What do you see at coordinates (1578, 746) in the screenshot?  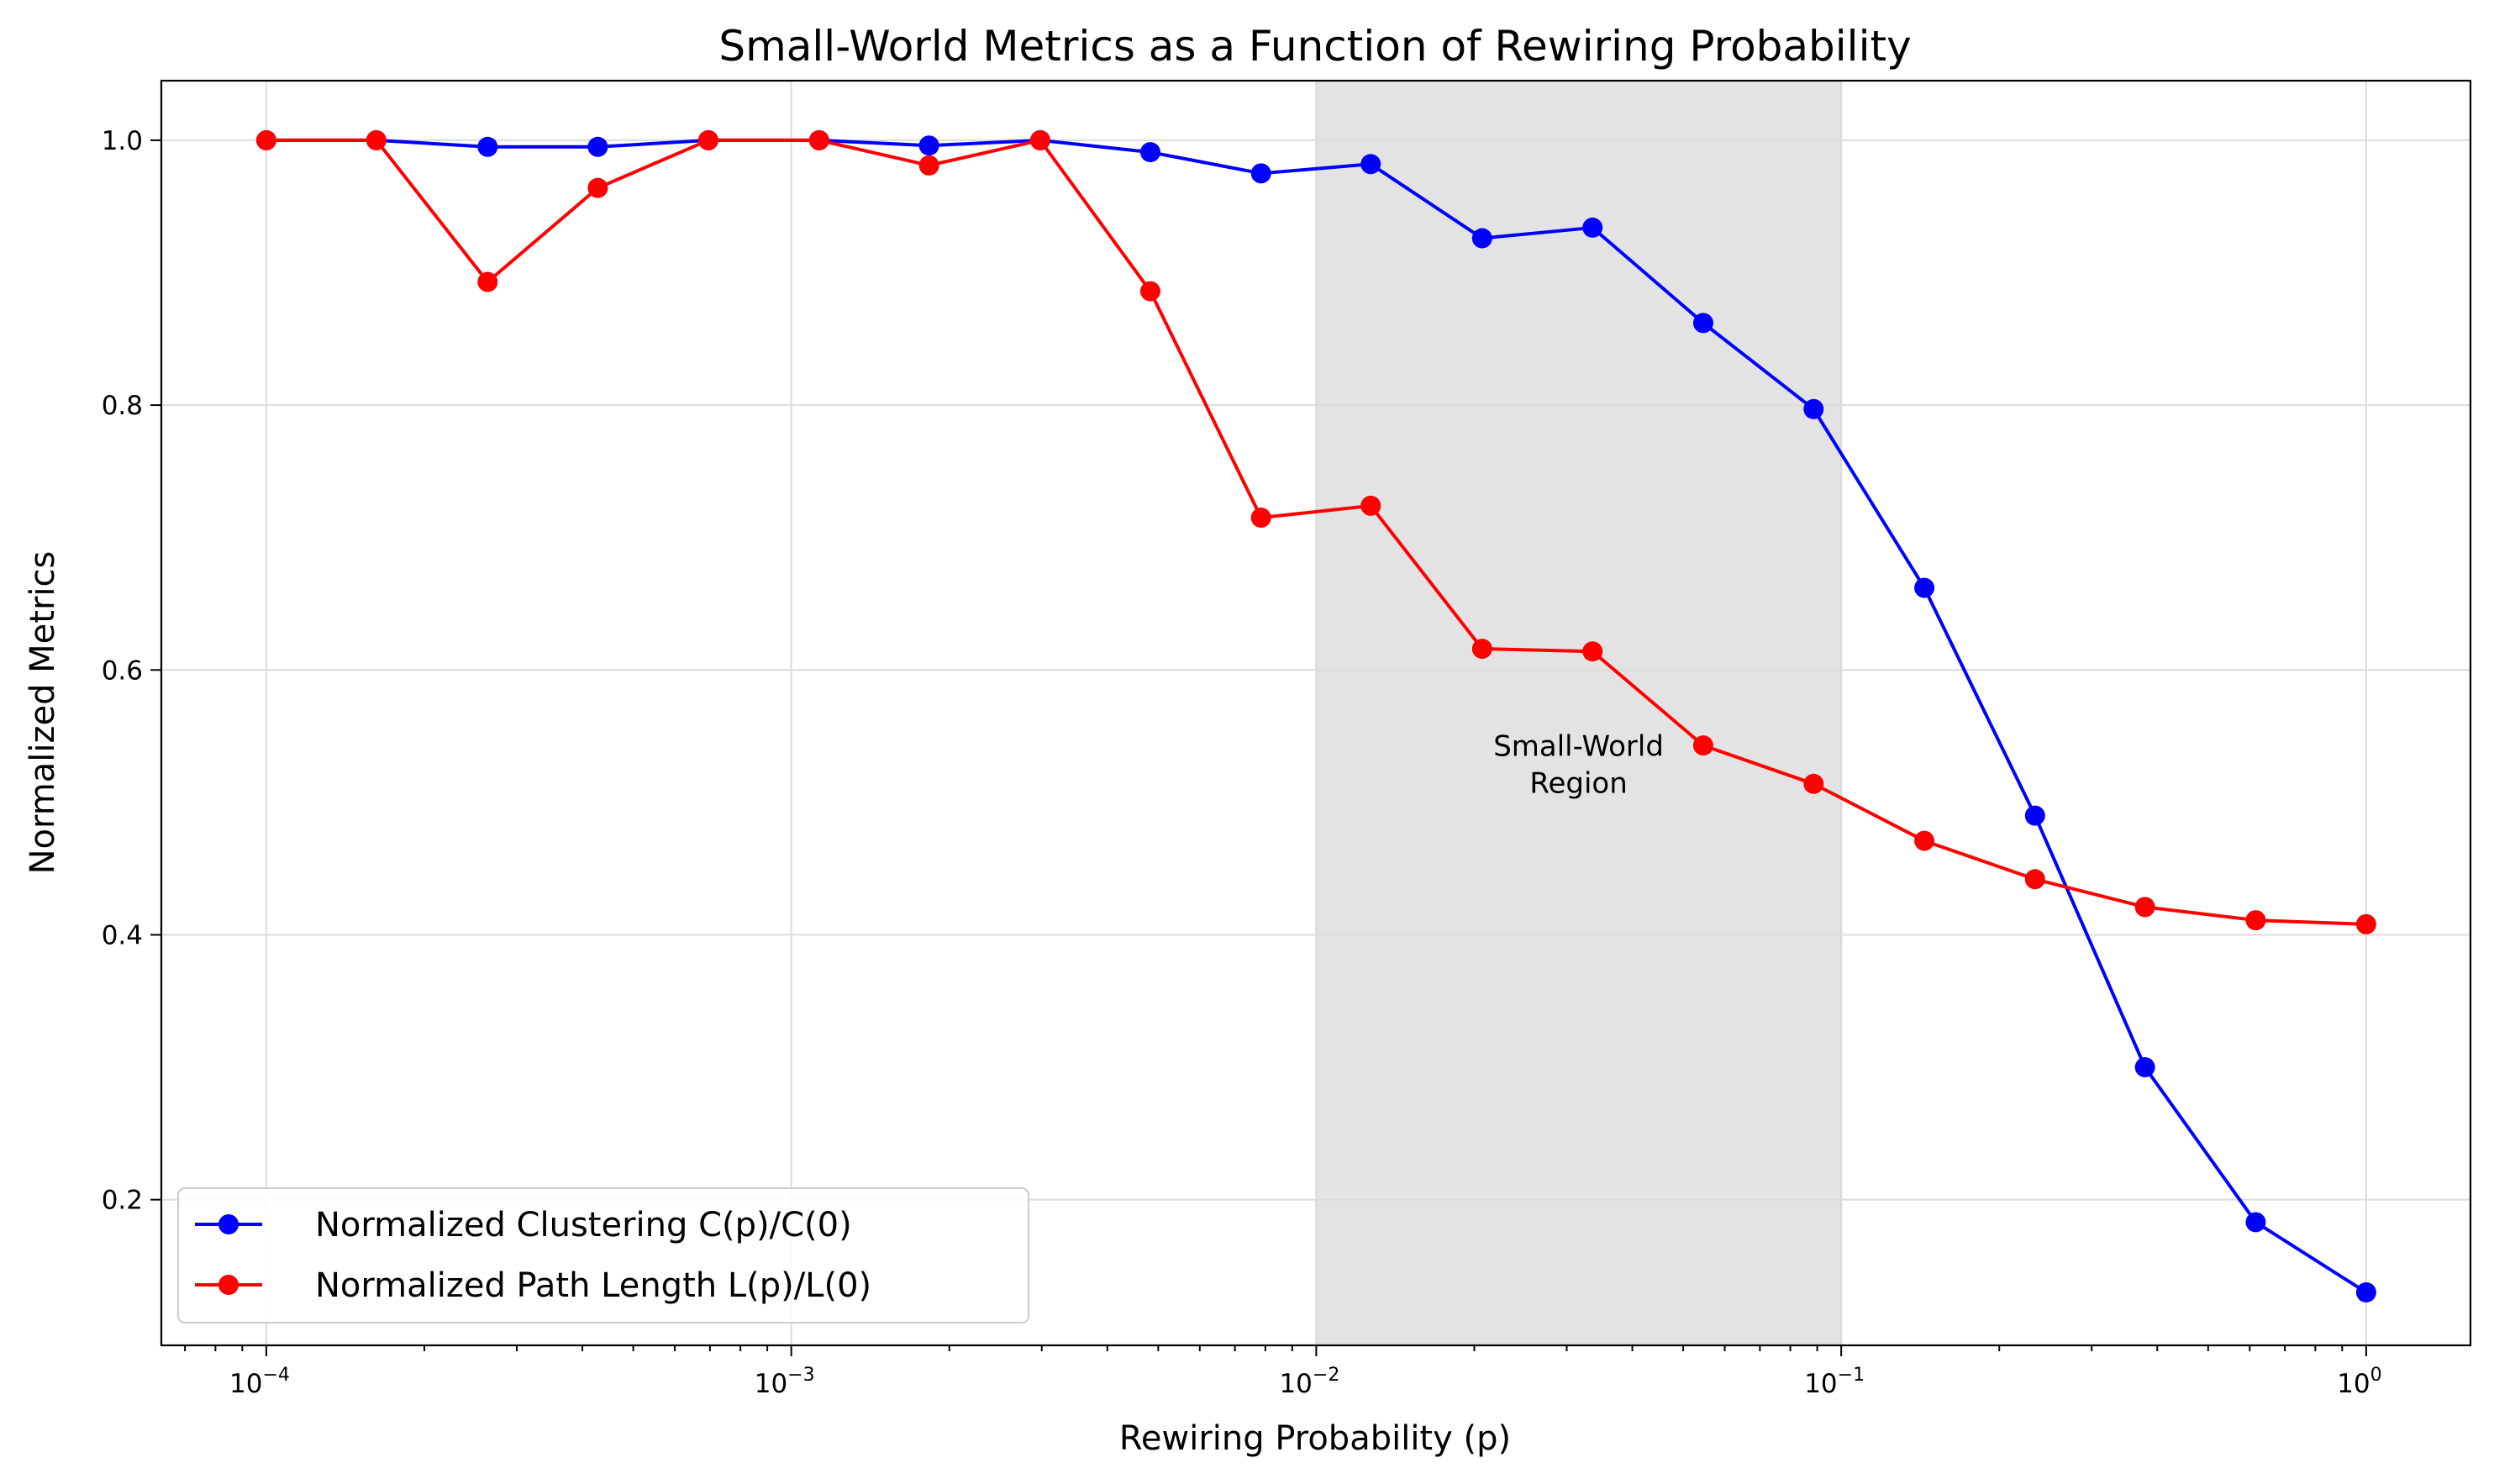 I see `annotation-small-world: Small-World` at bounding box center [1578, 746].